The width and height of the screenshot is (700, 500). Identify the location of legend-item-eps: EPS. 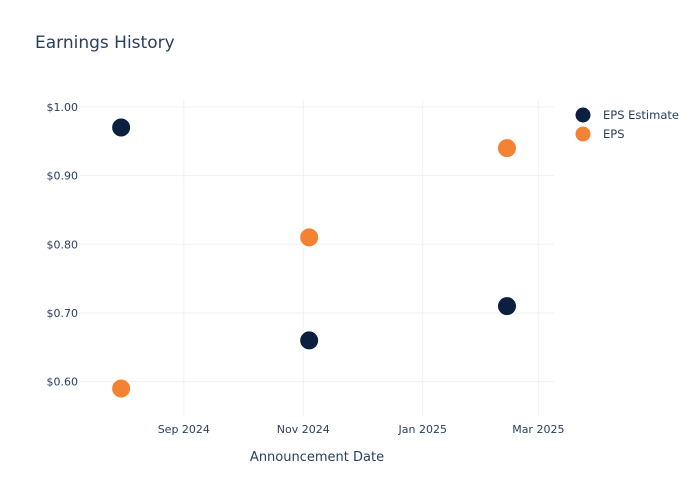
(599, 134).